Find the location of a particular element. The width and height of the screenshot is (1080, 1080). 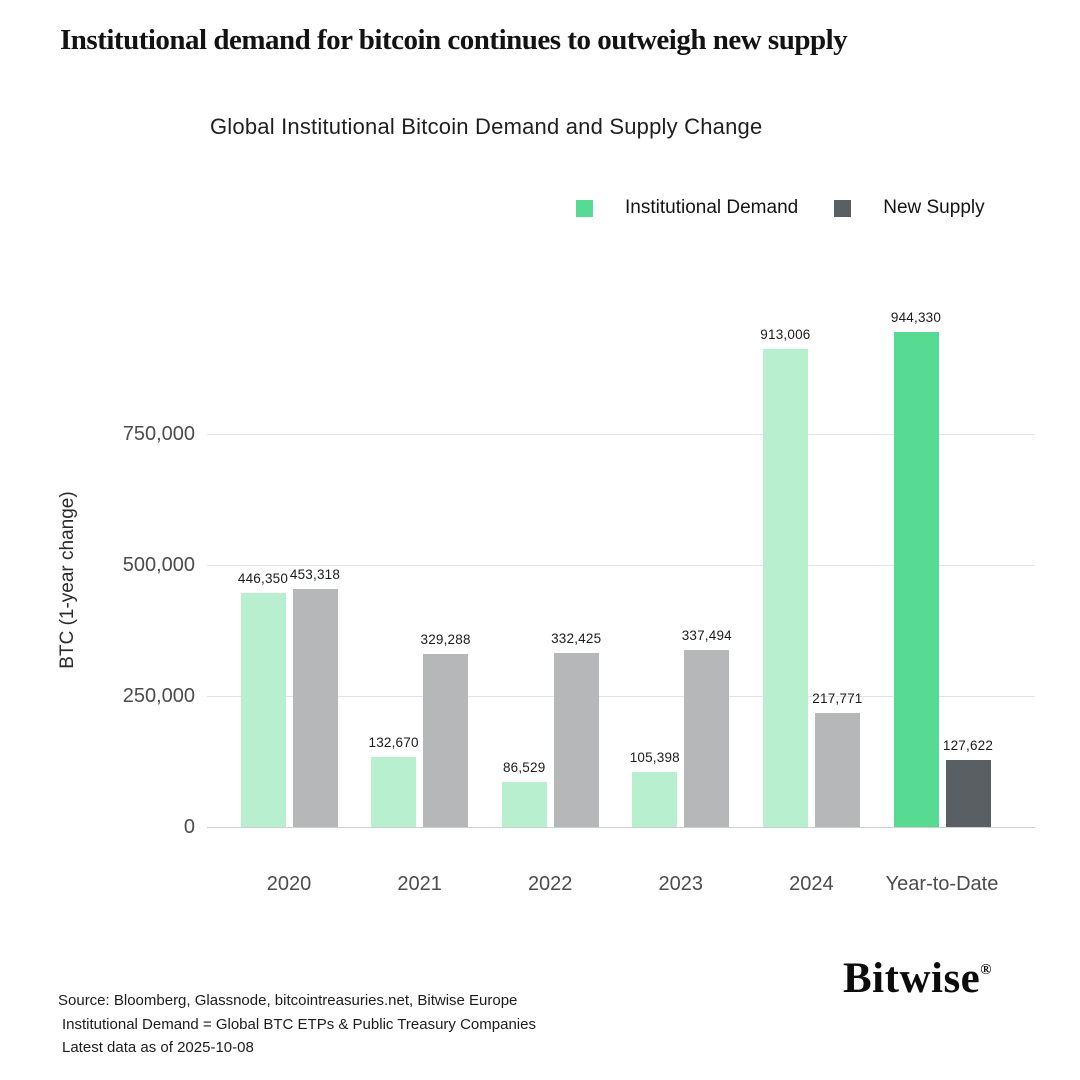

bar-new-supply-2020 is located at coordinates (315, 708).